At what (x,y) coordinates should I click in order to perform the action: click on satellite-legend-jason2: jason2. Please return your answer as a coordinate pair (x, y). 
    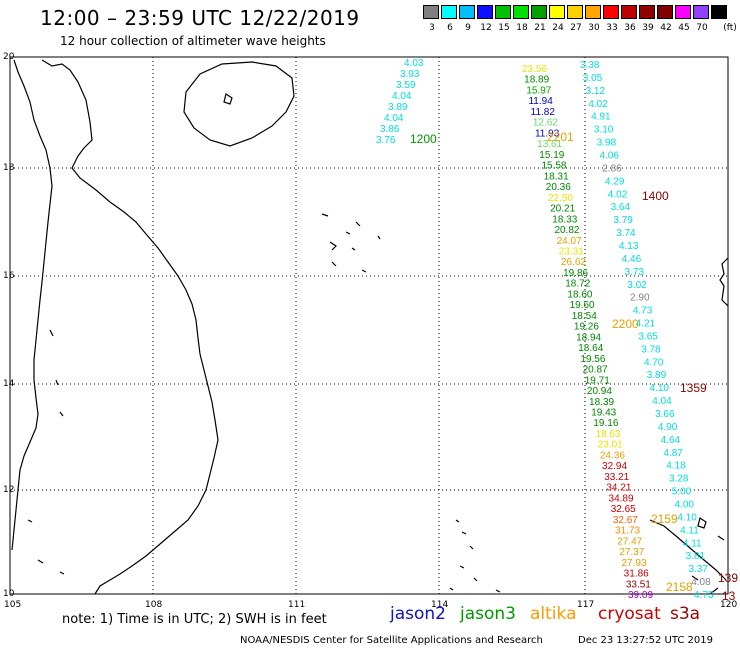
    Looking at the image, I should click on (418, 614).